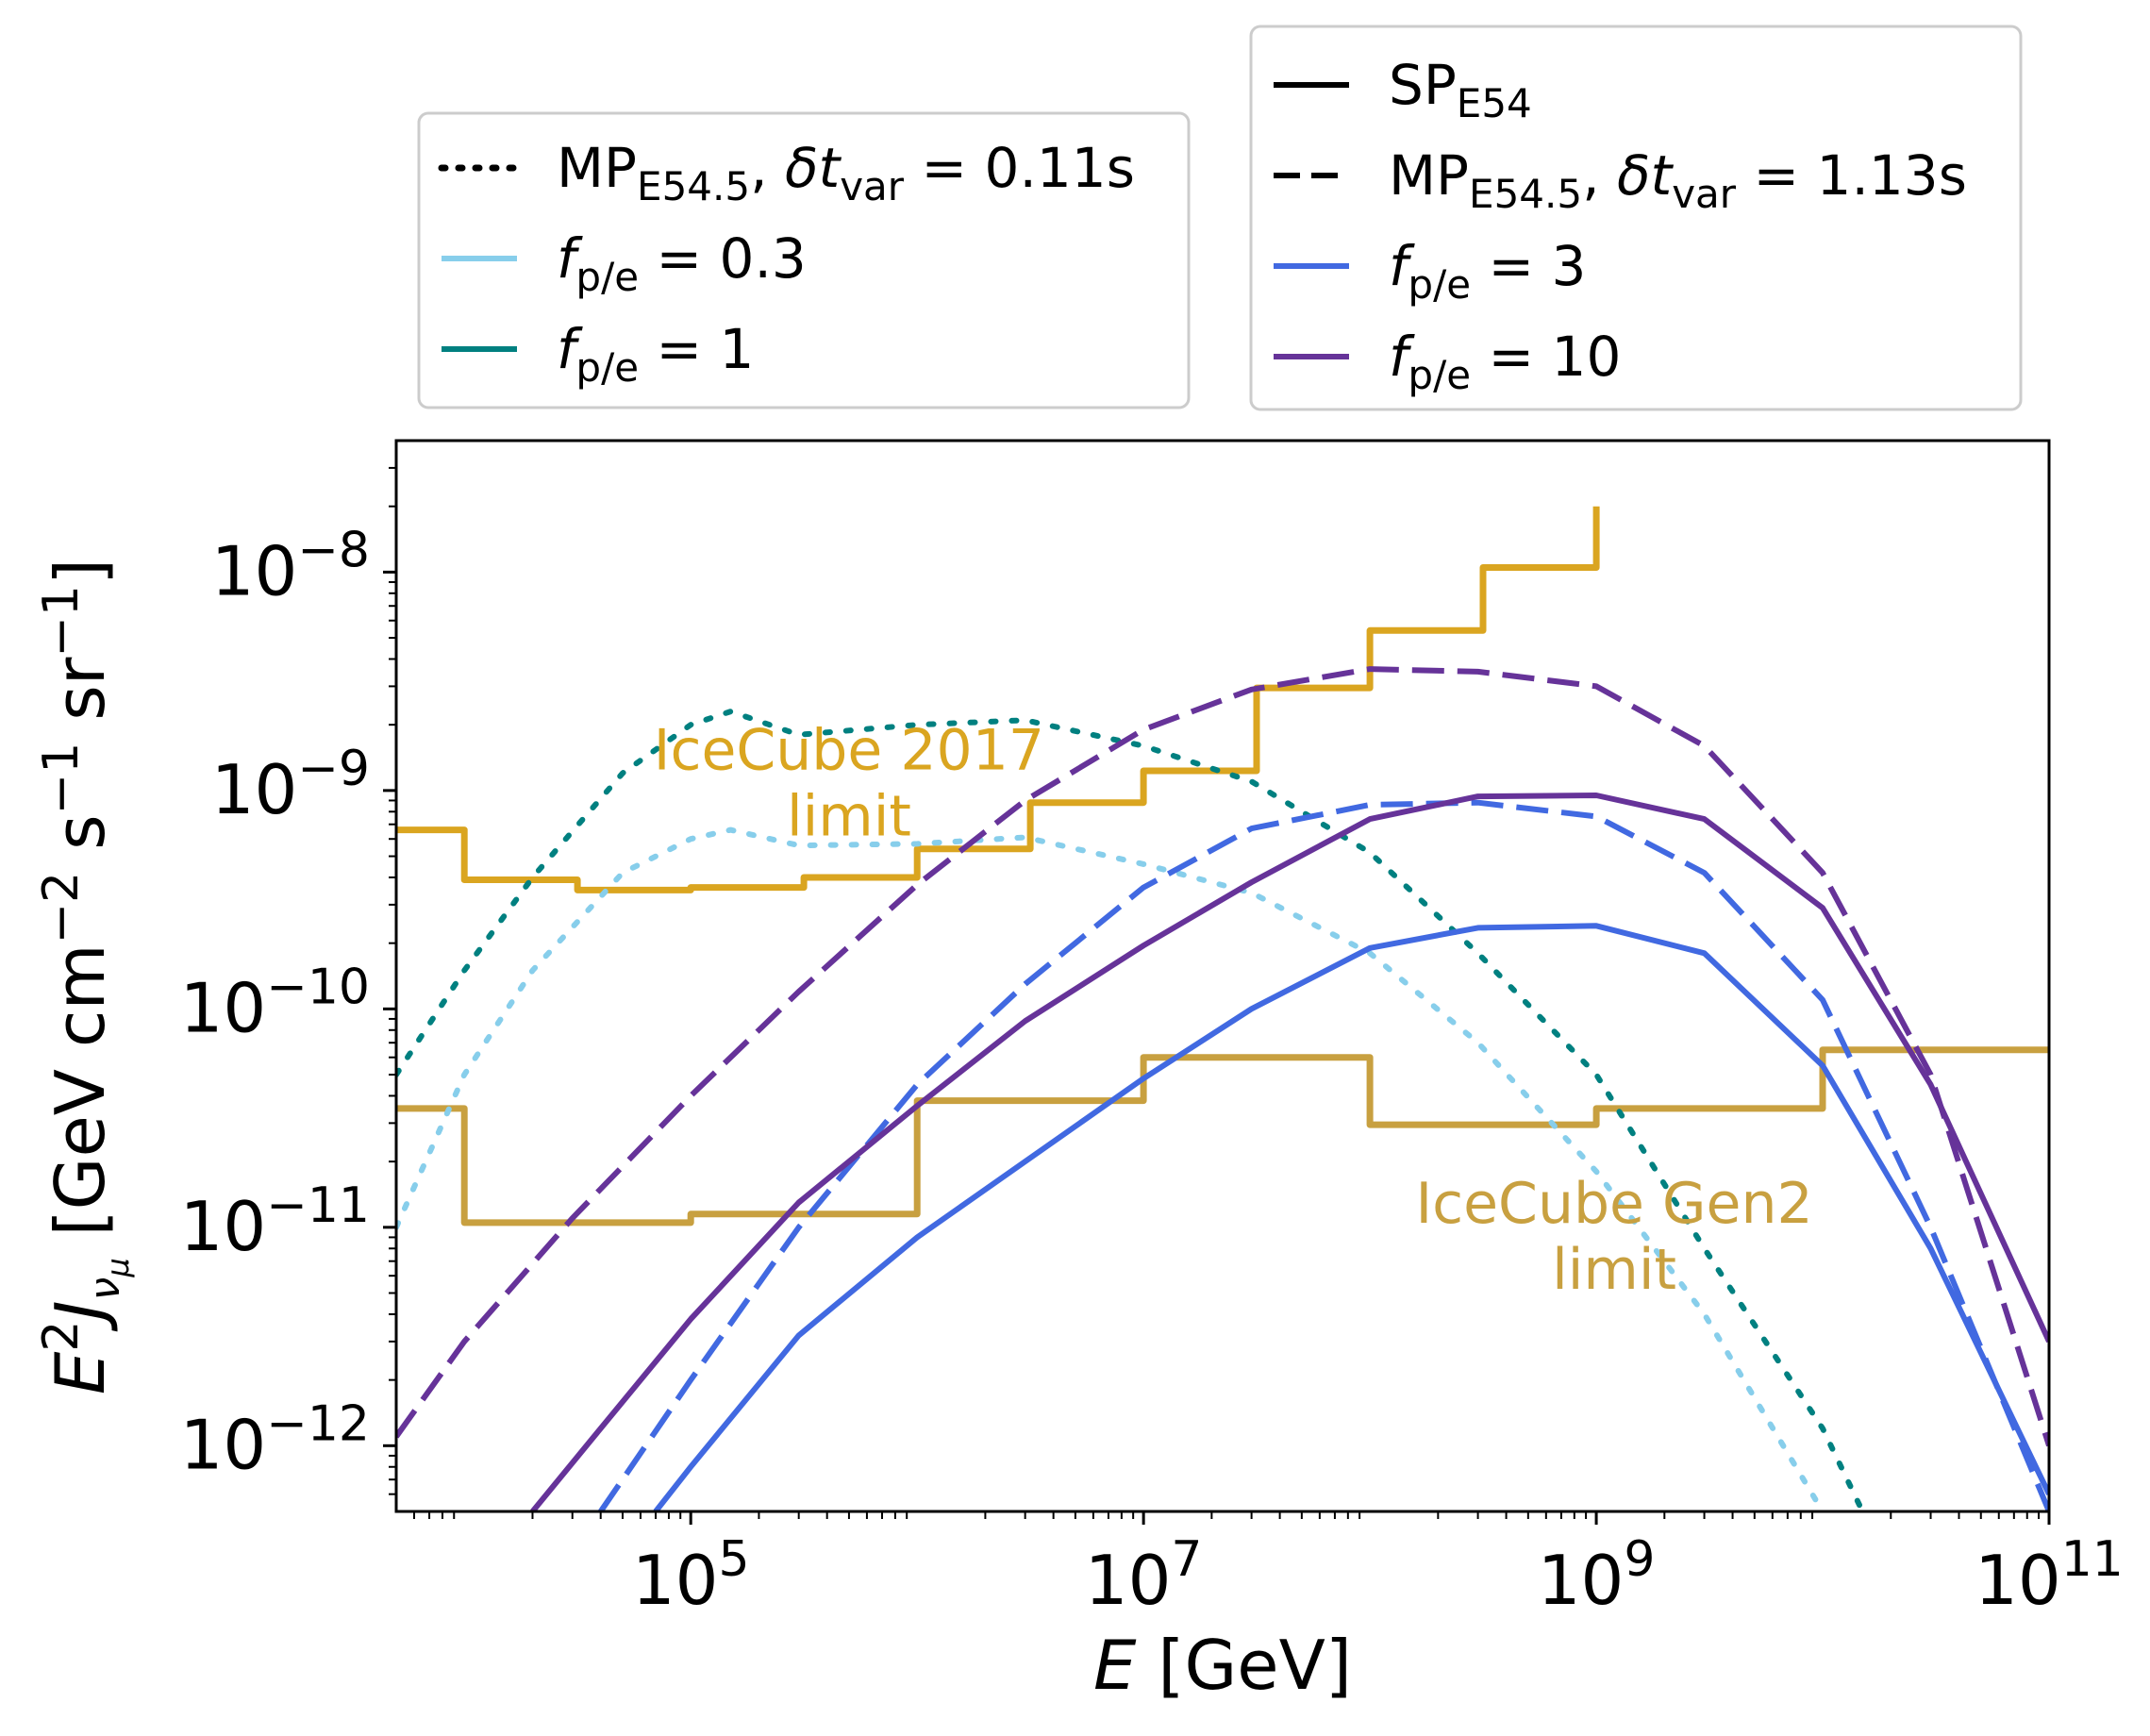 The height and width of the screenshot is (1736, 2150). What do you see at coordinates (318, 987) in the screenshot?
I see `y-tick-exp: −10` at bounding box center [318, 987].